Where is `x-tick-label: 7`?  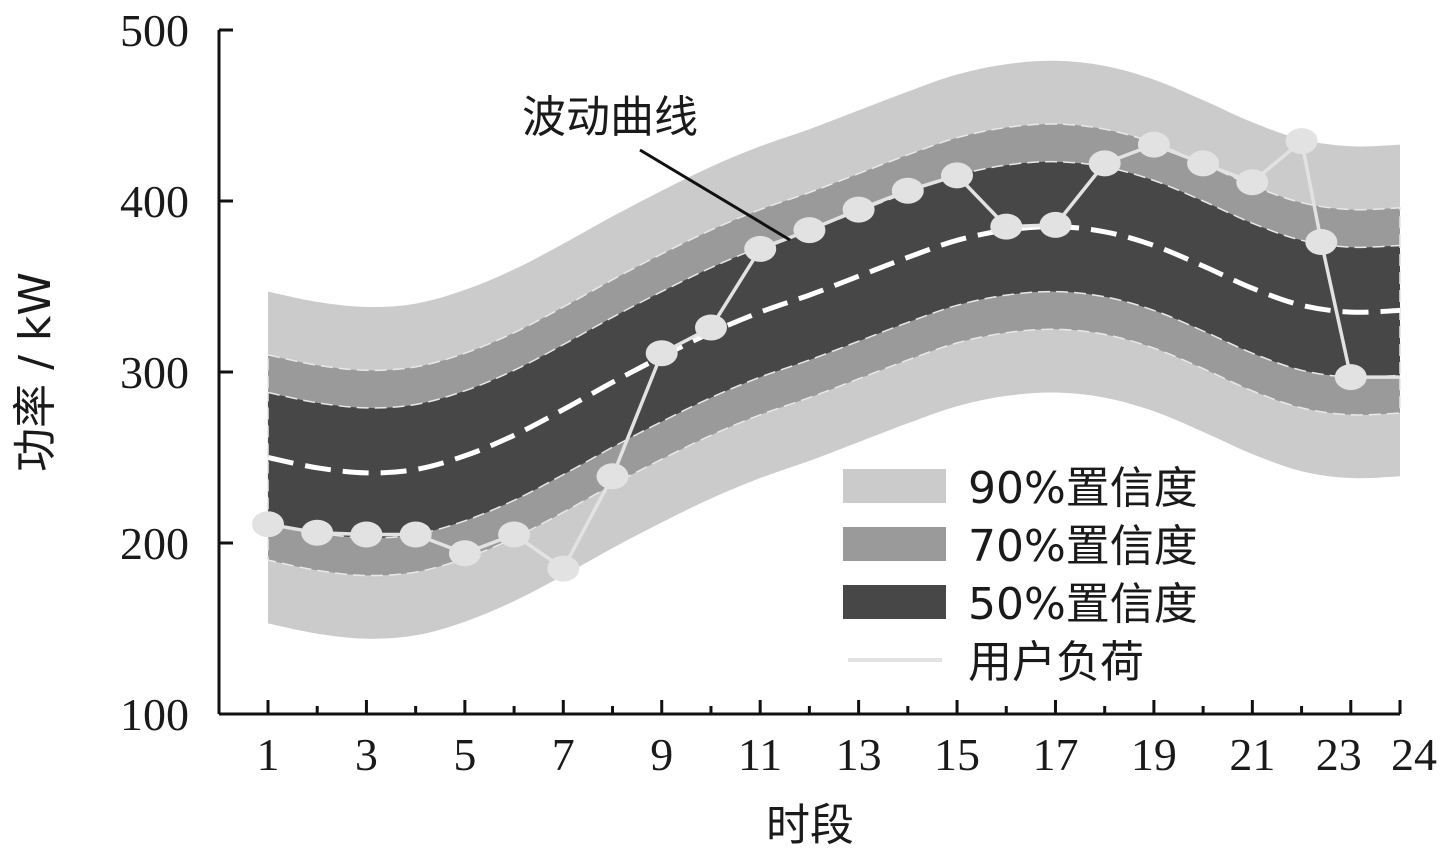 x-tick-label: 7 is located at coordinates (563, 754).